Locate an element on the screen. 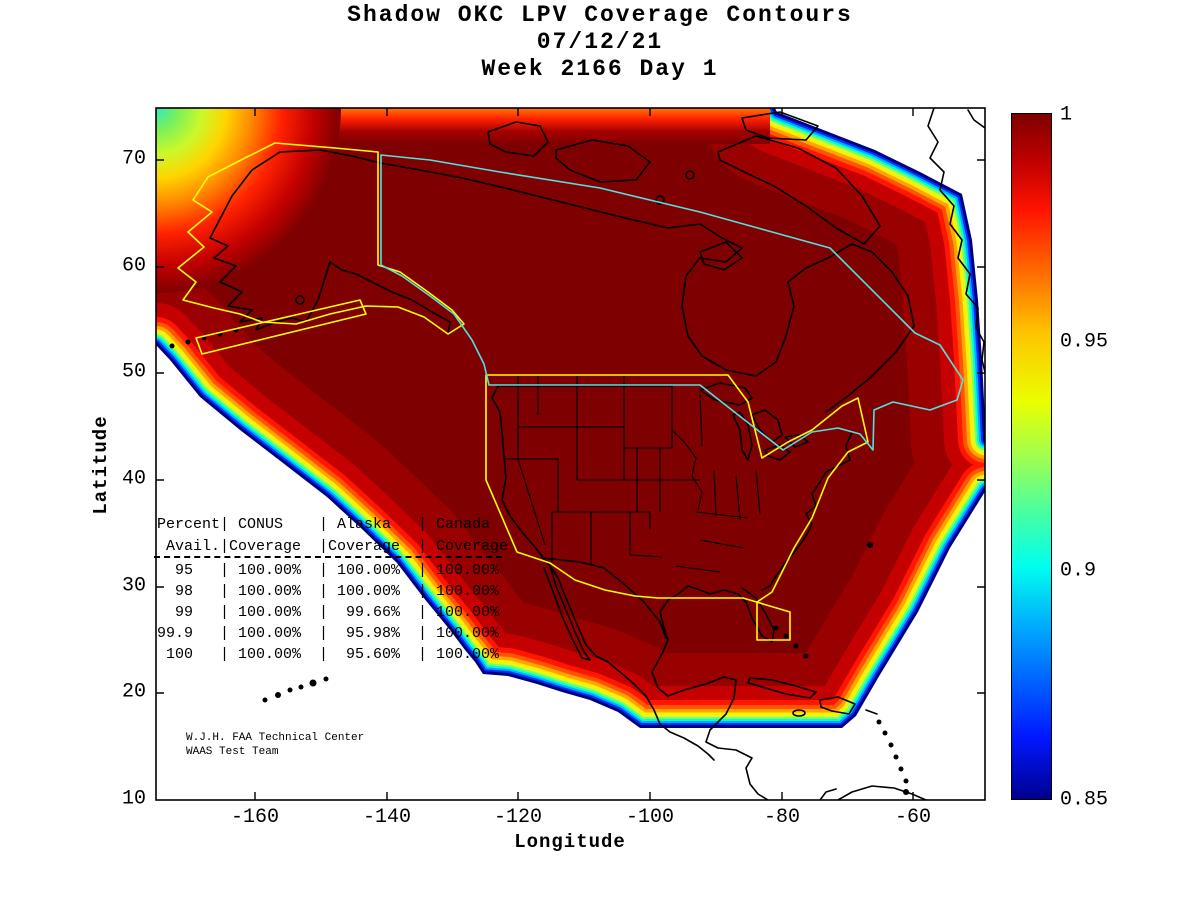  coverage-table-separator is located at coordinates (328, 557).